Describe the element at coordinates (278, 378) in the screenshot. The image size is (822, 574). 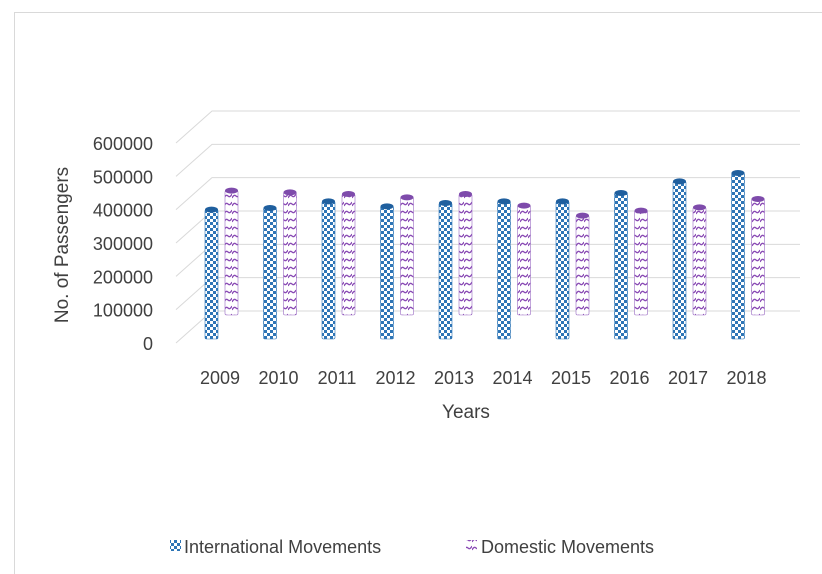
I see `x-tick-label: 2010` at that location.